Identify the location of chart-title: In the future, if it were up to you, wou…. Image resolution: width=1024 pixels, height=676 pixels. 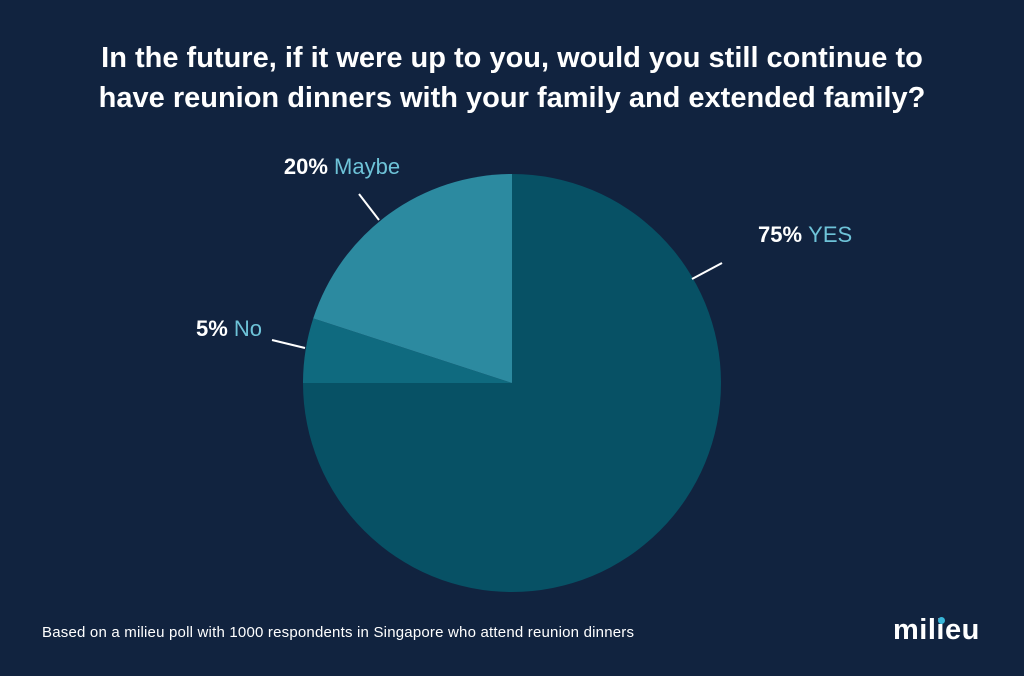
(512, 78).